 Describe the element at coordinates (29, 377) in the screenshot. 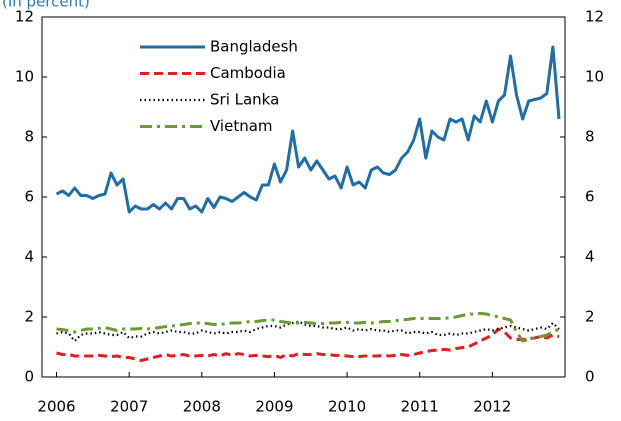

I see `y-tick-label: 0` at that location.